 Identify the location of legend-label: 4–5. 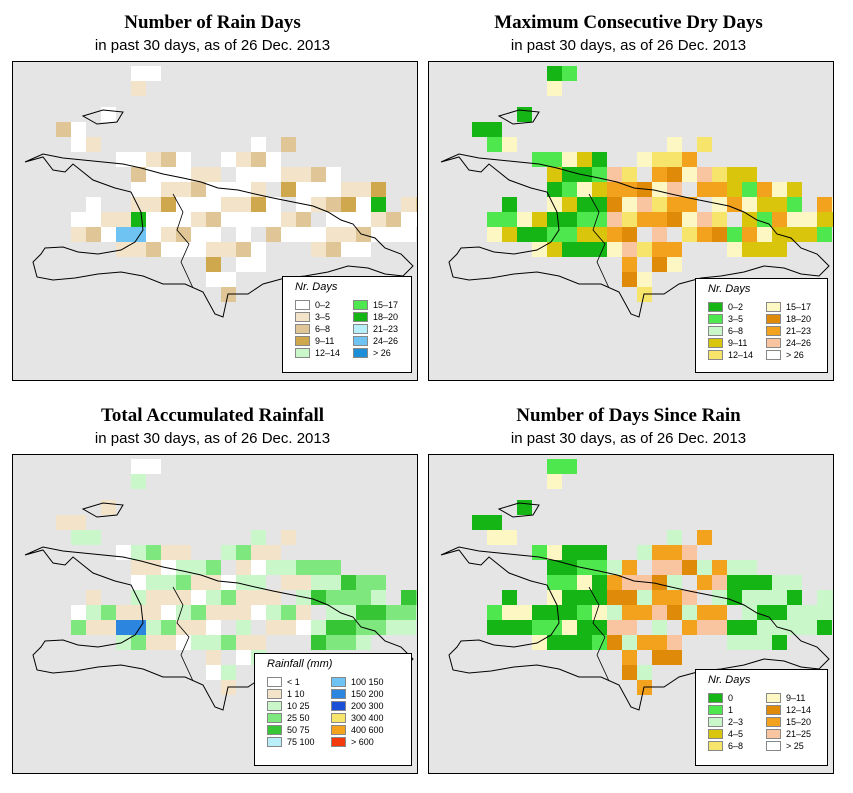
(736, 733).